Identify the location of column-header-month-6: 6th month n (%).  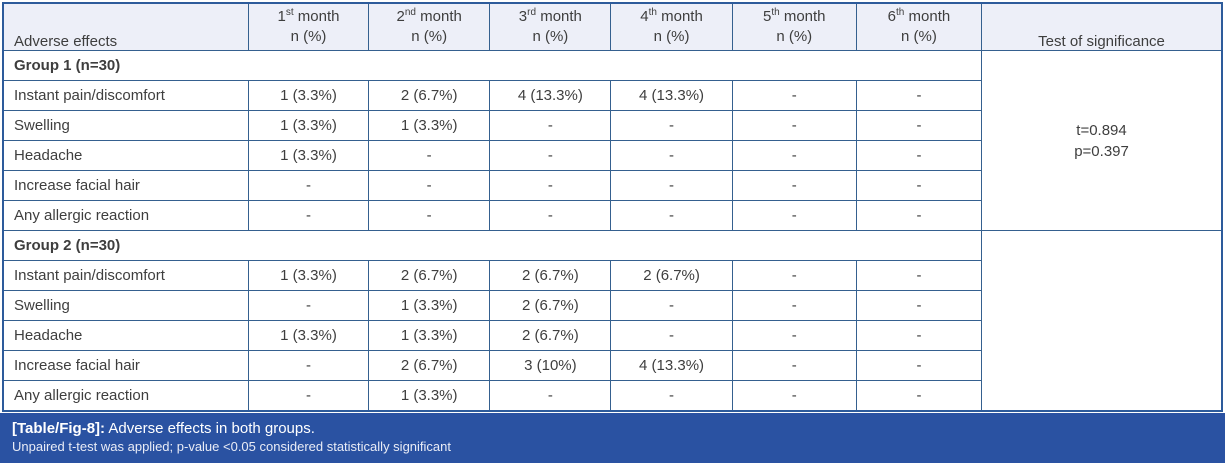
(919, 26).